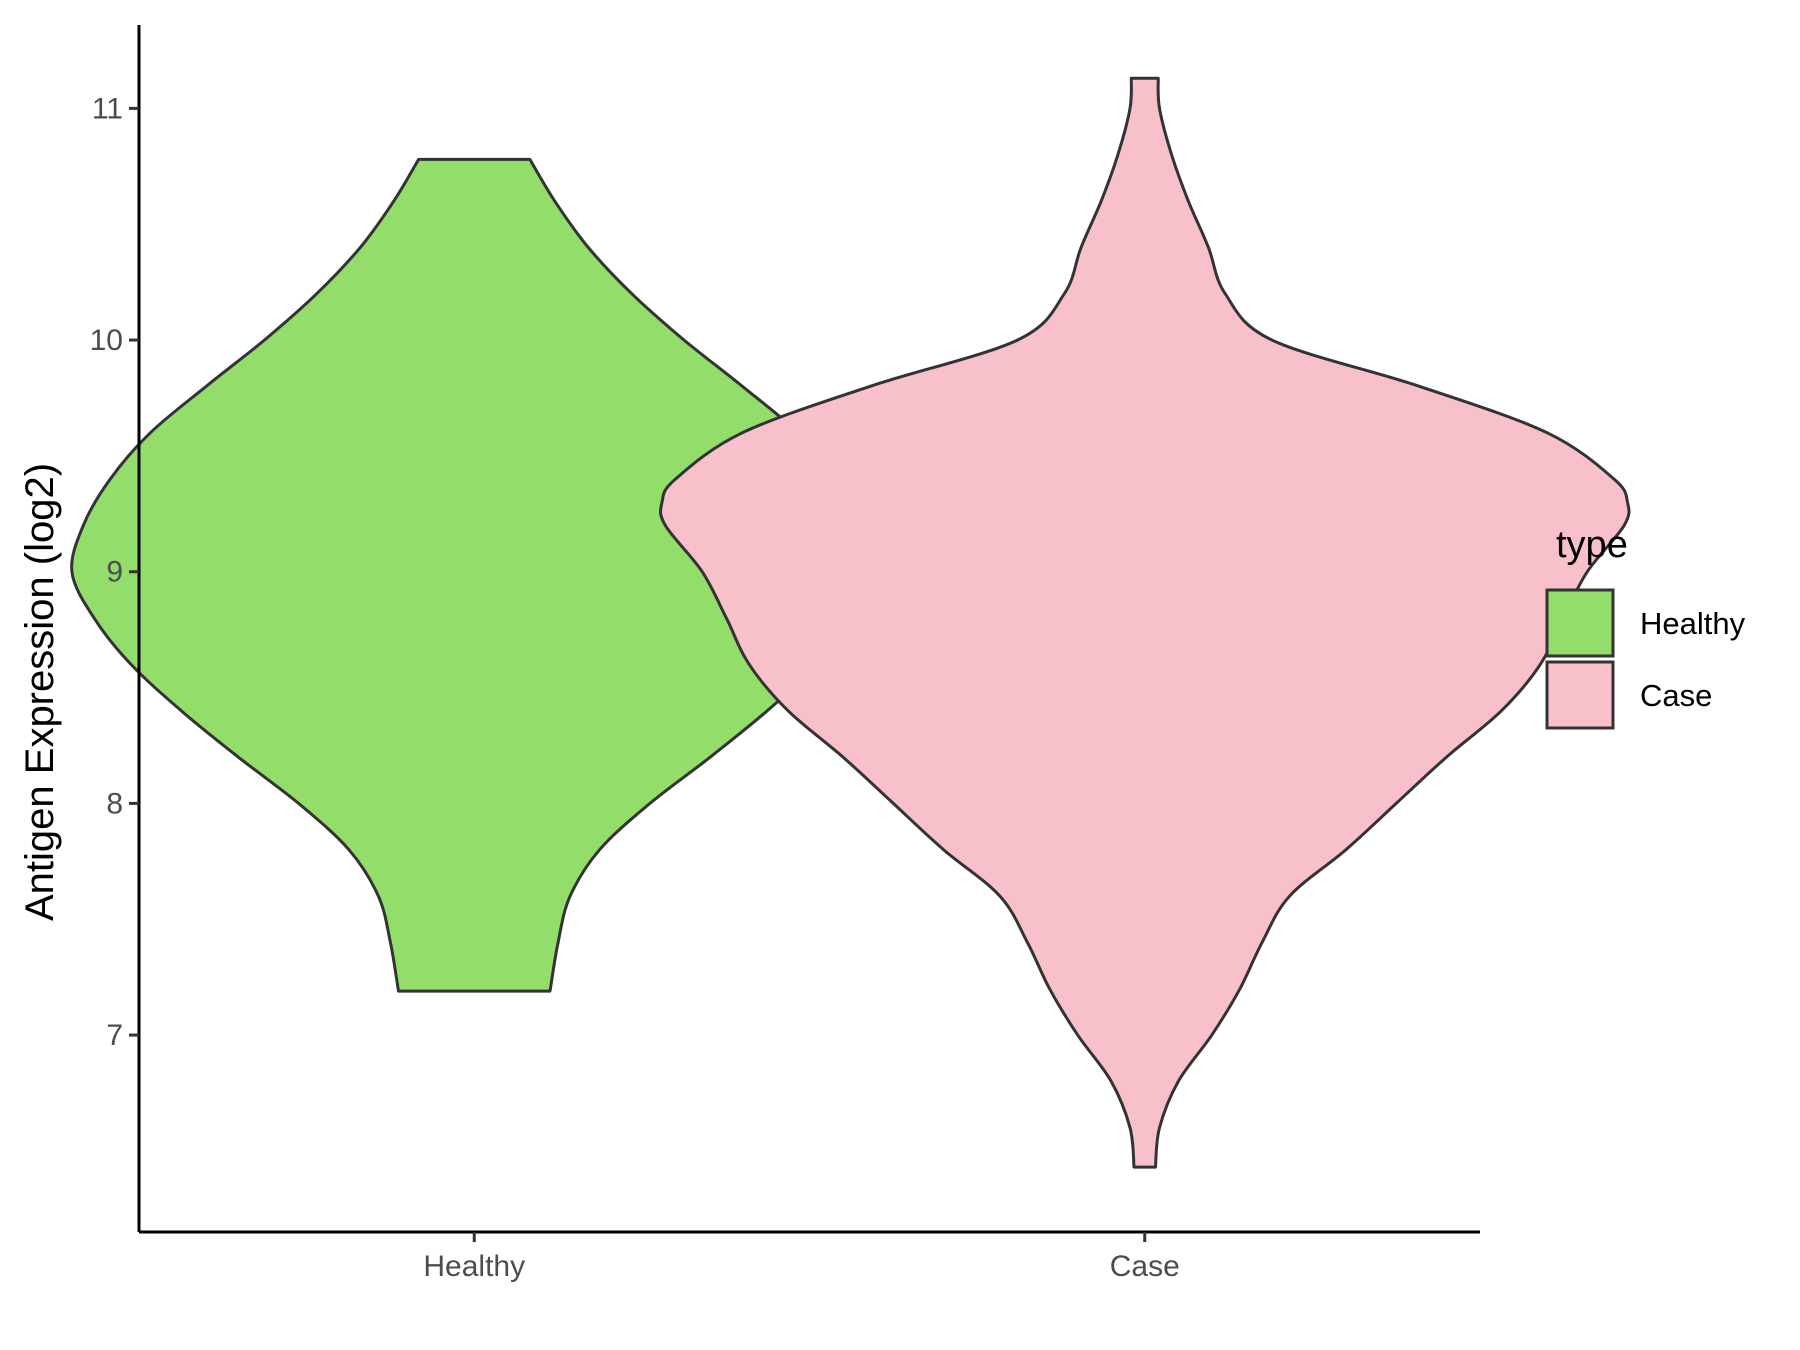 The height and width of the screenshot is (1350, 1800). I want to click on y-tick-label: 7, so click(114, 1035).